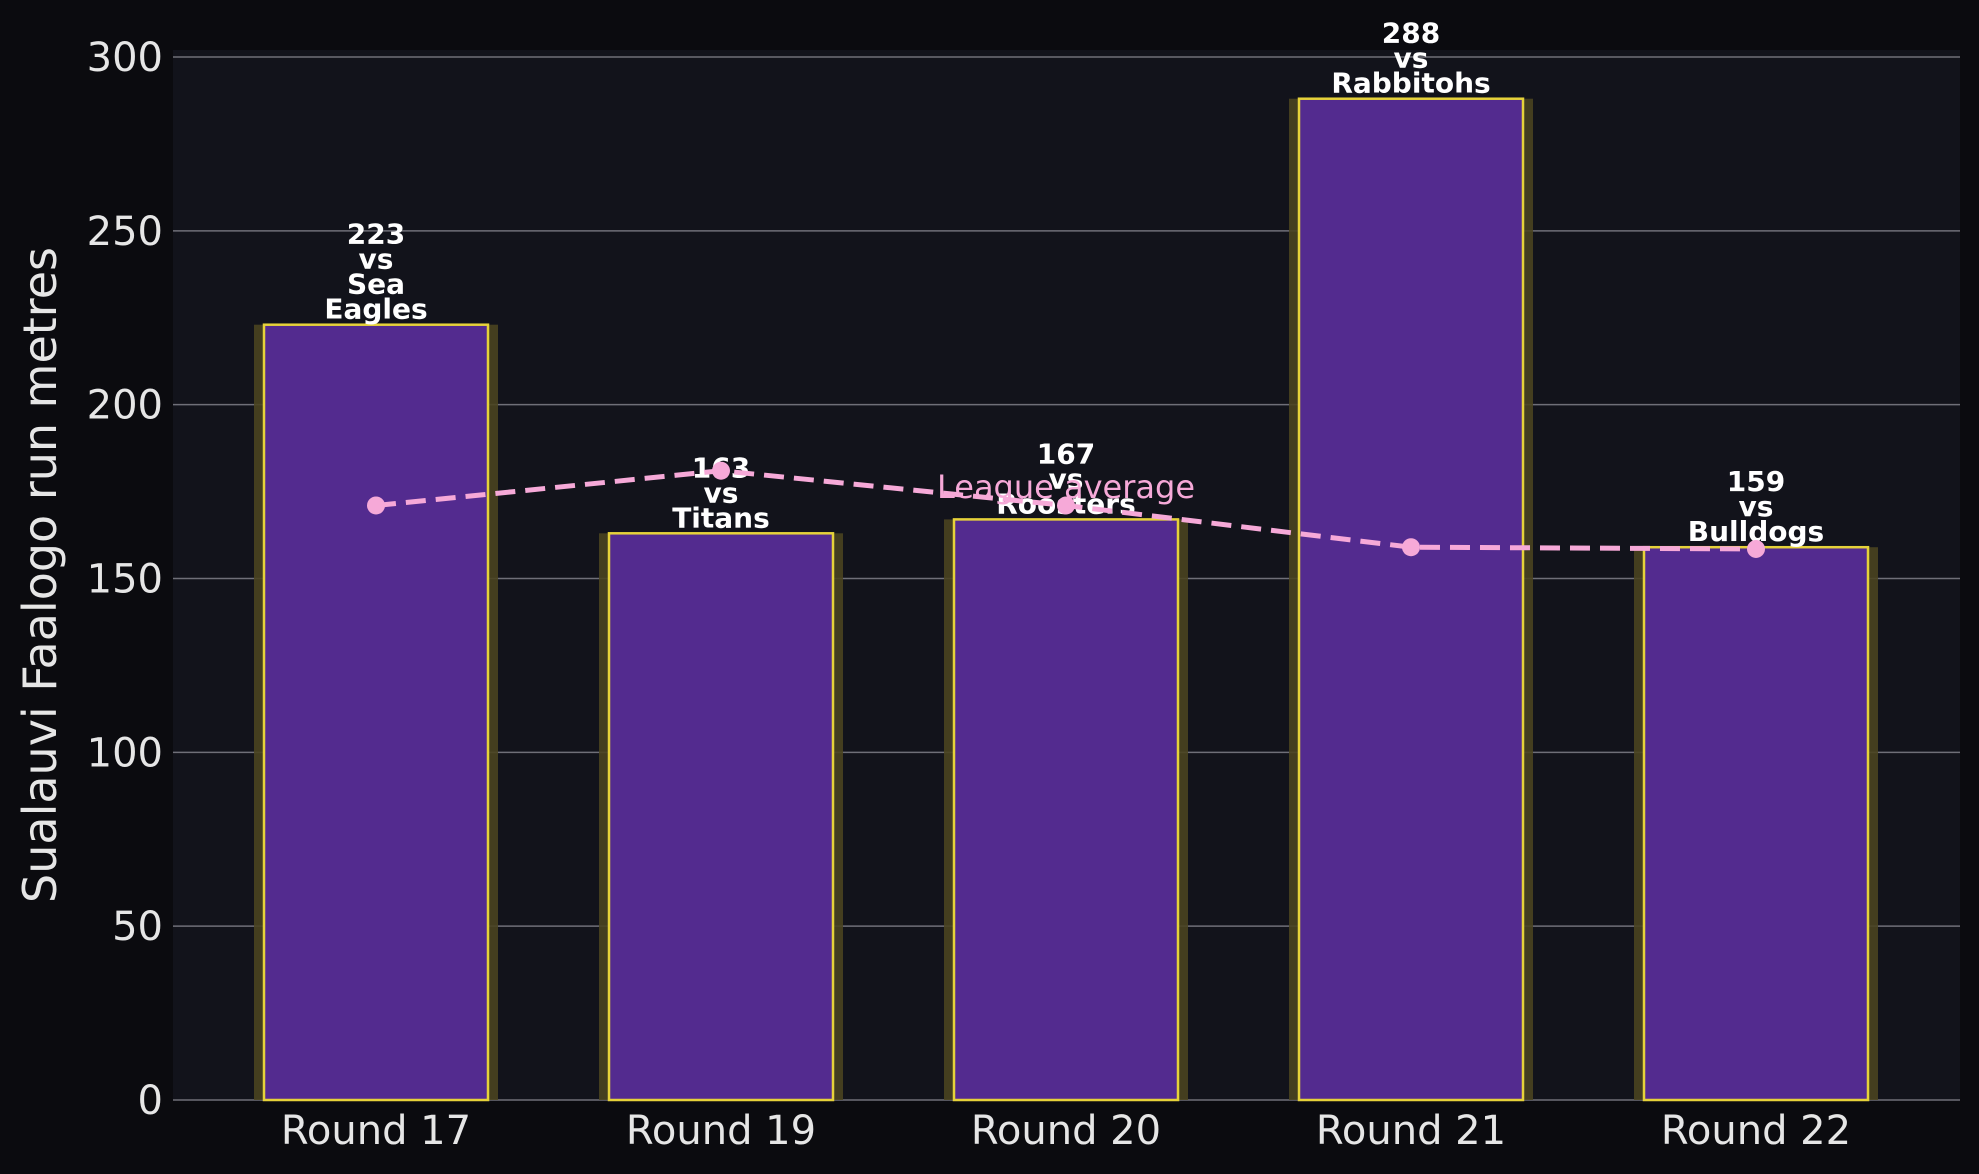  Describe the element at coordinates (1411, 33) in the screenshot. I see `bar-data-label: 288` at that location.